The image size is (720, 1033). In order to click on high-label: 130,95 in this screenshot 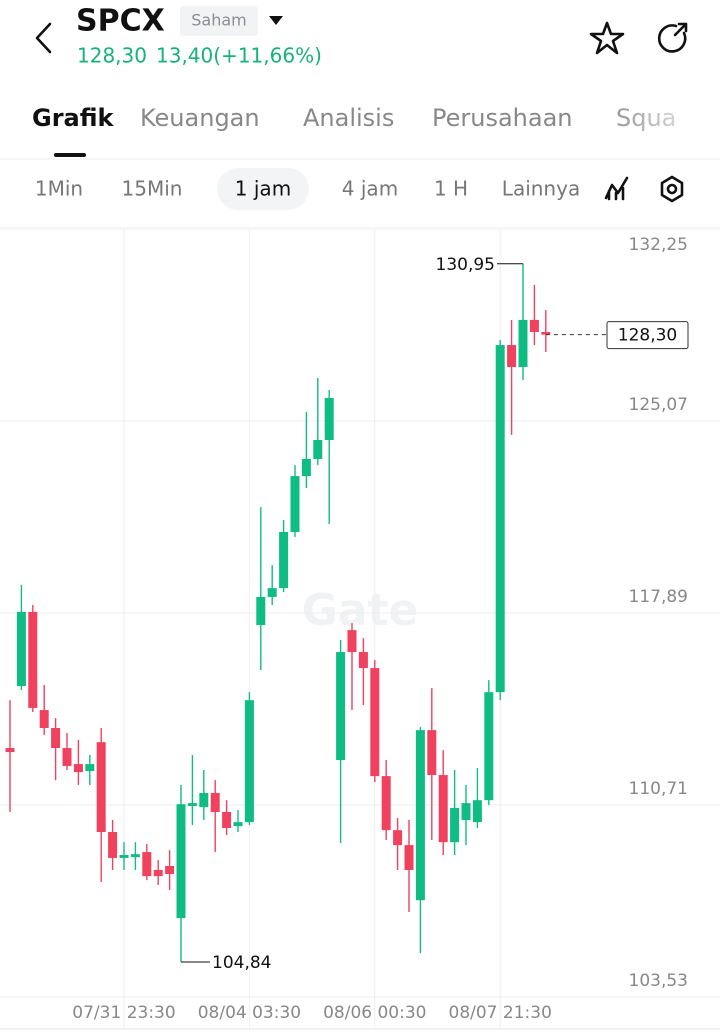, I will do `click(465, 265)`.